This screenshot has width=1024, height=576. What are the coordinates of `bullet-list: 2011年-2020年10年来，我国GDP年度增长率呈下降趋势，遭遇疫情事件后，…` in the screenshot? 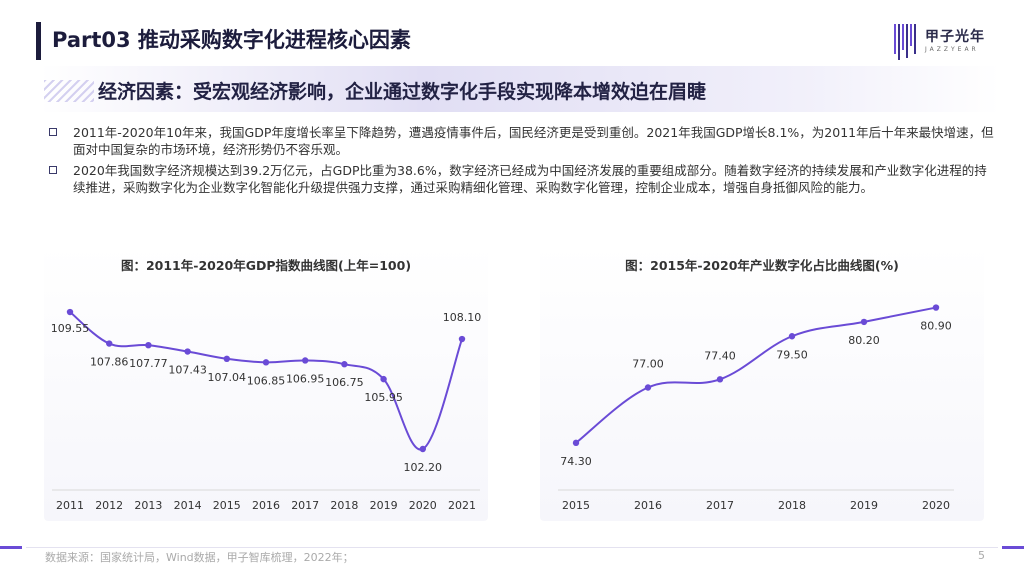 It's located at (520, 162).